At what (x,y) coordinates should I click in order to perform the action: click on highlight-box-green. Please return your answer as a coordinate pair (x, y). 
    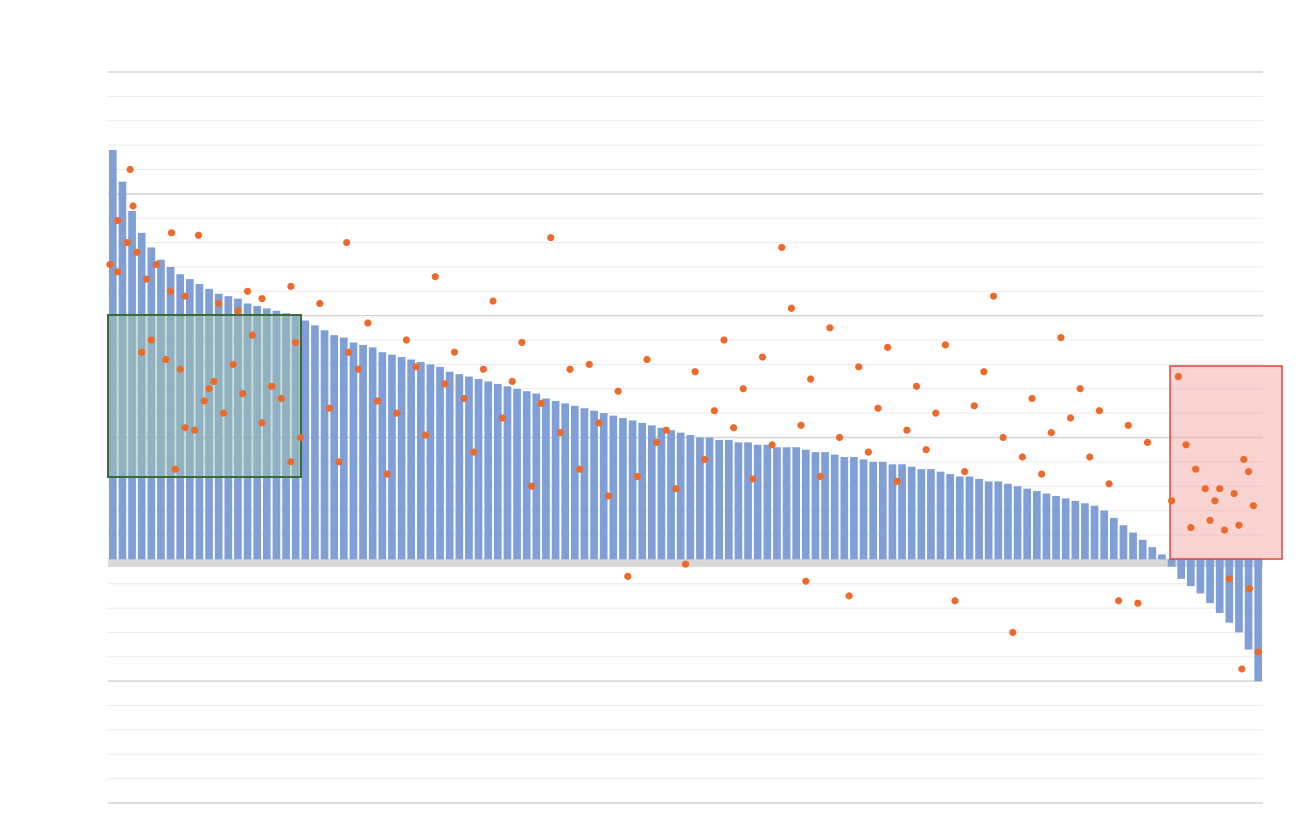
    Looking at the image, I should click on (204, 396).